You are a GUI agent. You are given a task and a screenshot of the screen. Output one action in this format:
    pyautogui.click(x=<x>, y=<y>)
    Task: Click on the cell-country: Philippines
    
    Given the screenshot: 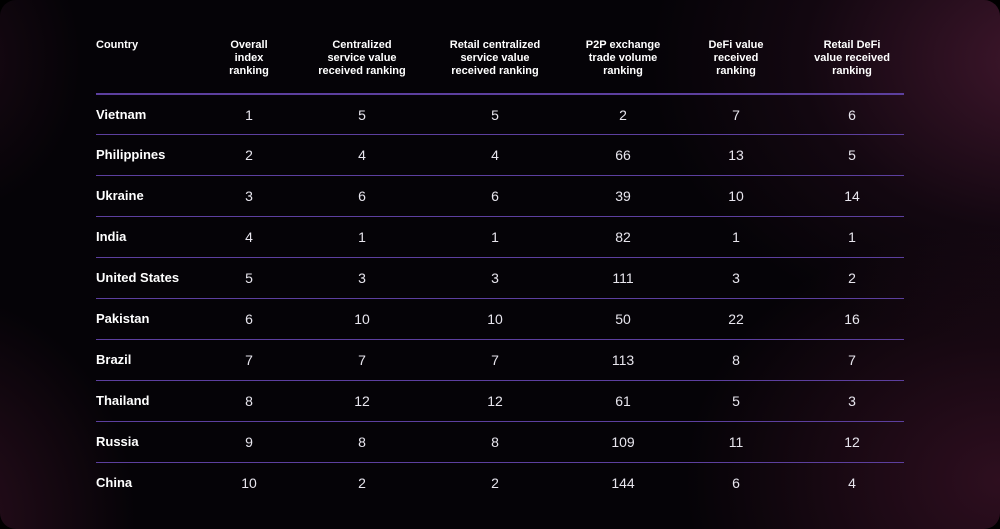 What is the action you would take?
    pyautogui.click(x=131, y=154)
    